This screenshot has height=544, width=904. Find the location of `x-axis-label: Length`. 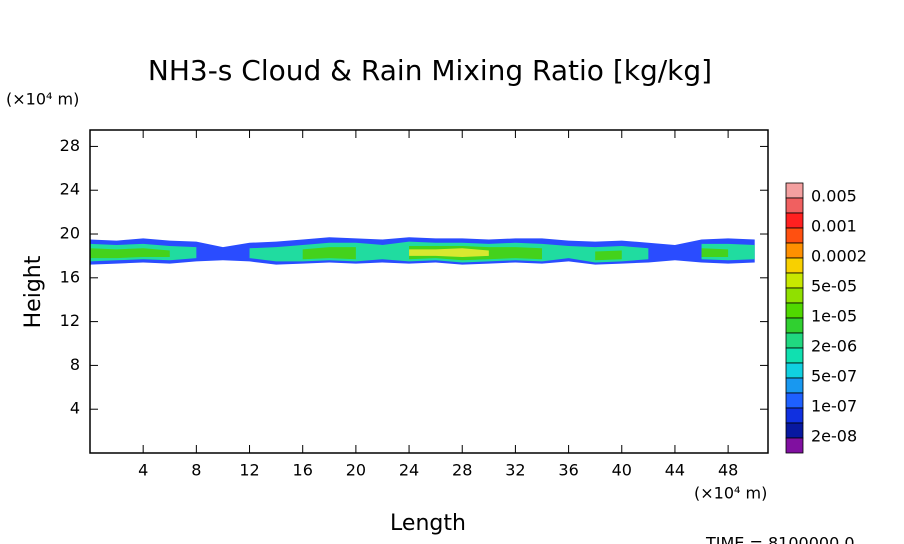

x-axis-label: Length is located at coordinates (428, 523).